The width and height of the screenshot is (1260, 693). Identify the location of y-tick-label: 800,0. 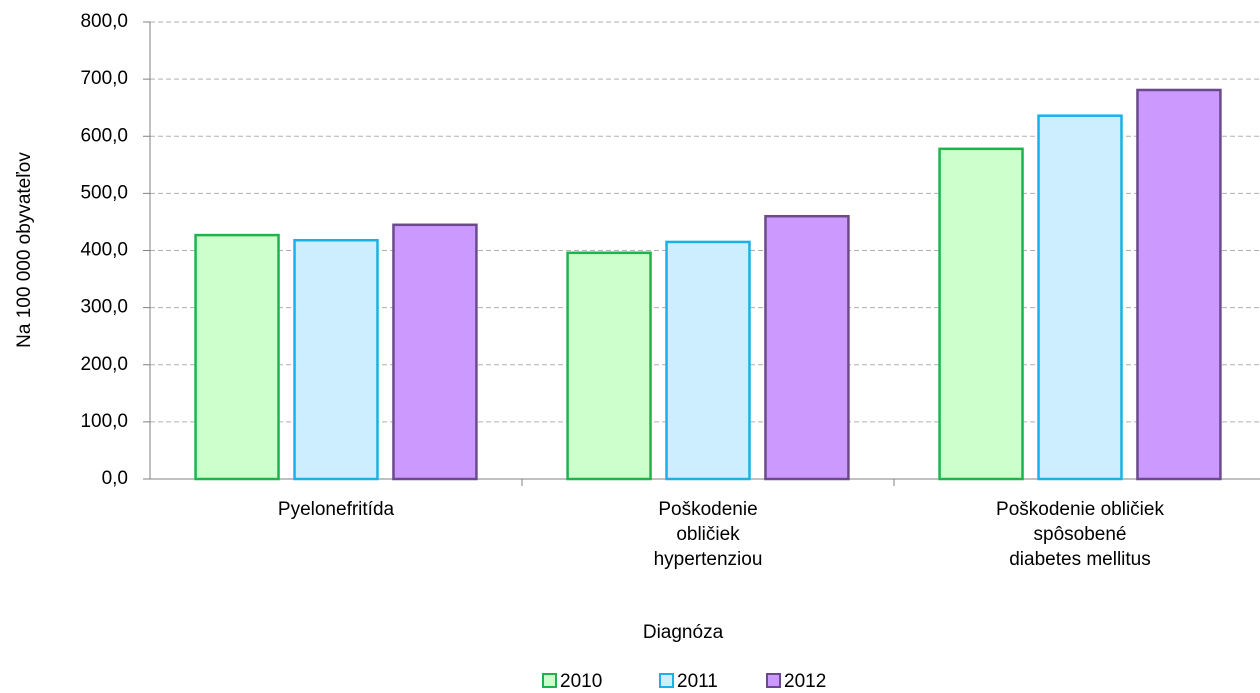
(104, 21).